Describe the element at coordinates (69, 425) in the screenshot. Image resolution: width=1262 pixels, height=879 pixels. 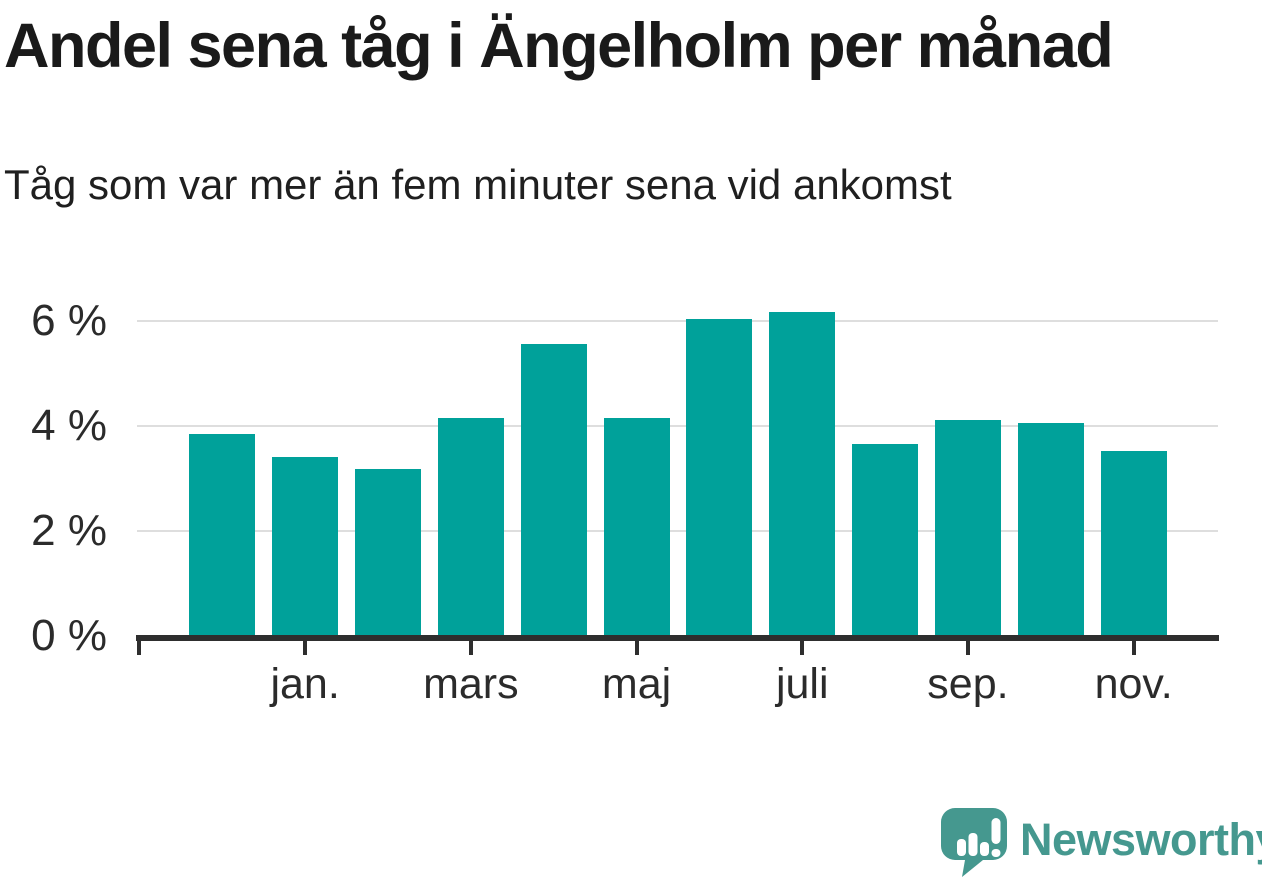
I see `y-tick-label: 4 %` at that location.